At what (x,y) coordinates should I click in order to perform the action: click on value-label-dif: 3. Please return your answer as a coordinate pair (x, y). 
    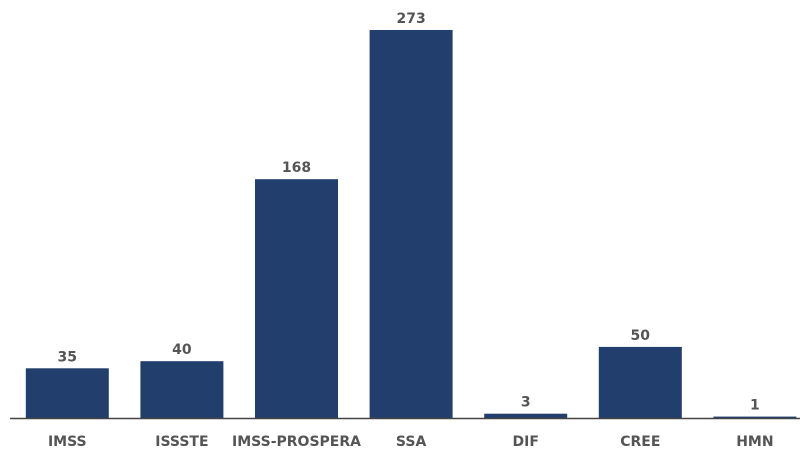
    Looking at the image, I should click on (526, 403).